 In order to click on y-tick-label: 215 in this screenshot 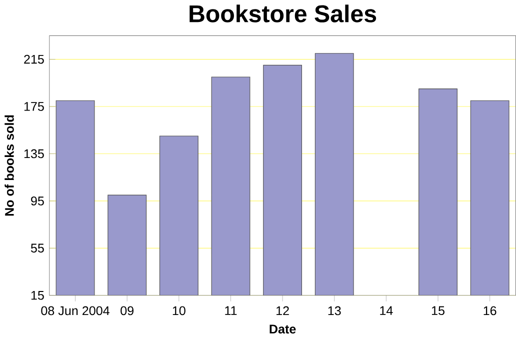, I will do `click(34, 59)`.